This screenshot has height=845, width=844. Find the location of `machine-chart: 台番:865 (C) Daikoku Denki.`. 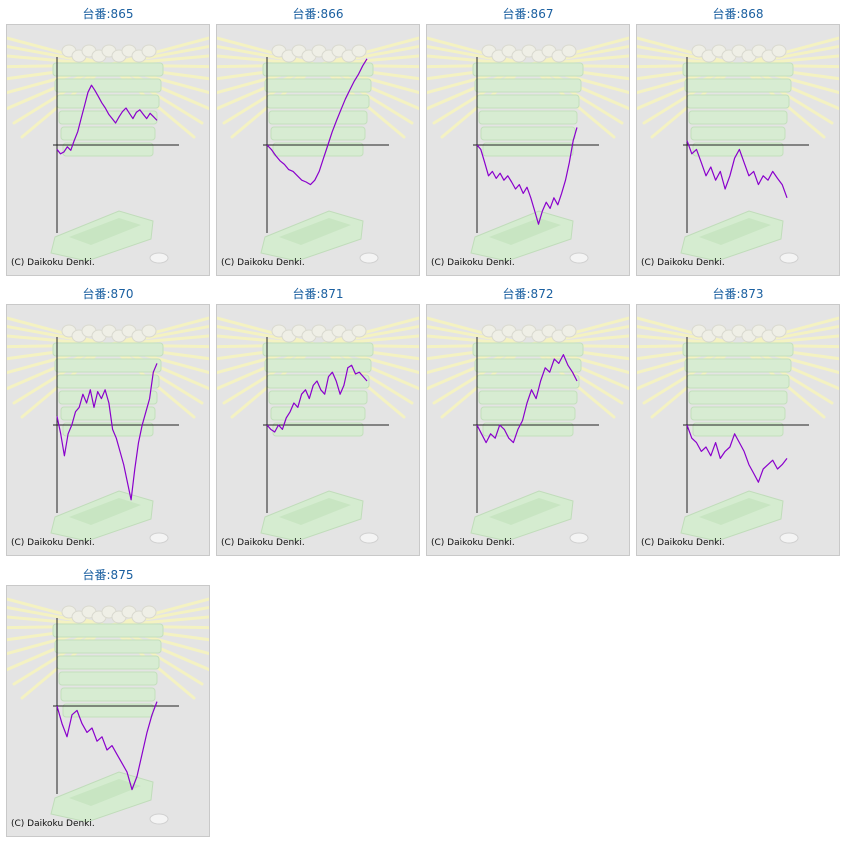

machine-chart: 台番:865 (C) Daikoku Denki. is located at coordinates (108, 138).